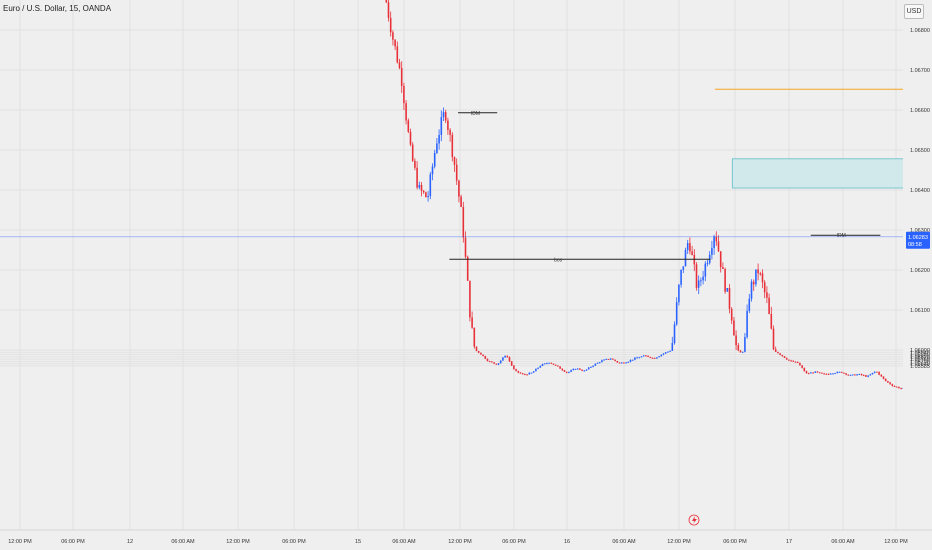 This screenshot has width=932, height=550. What do you see at coordinates (920, 311) in the screenshot?
I see `price-tick-label: 1.06100` at bounding box center [920, 311].